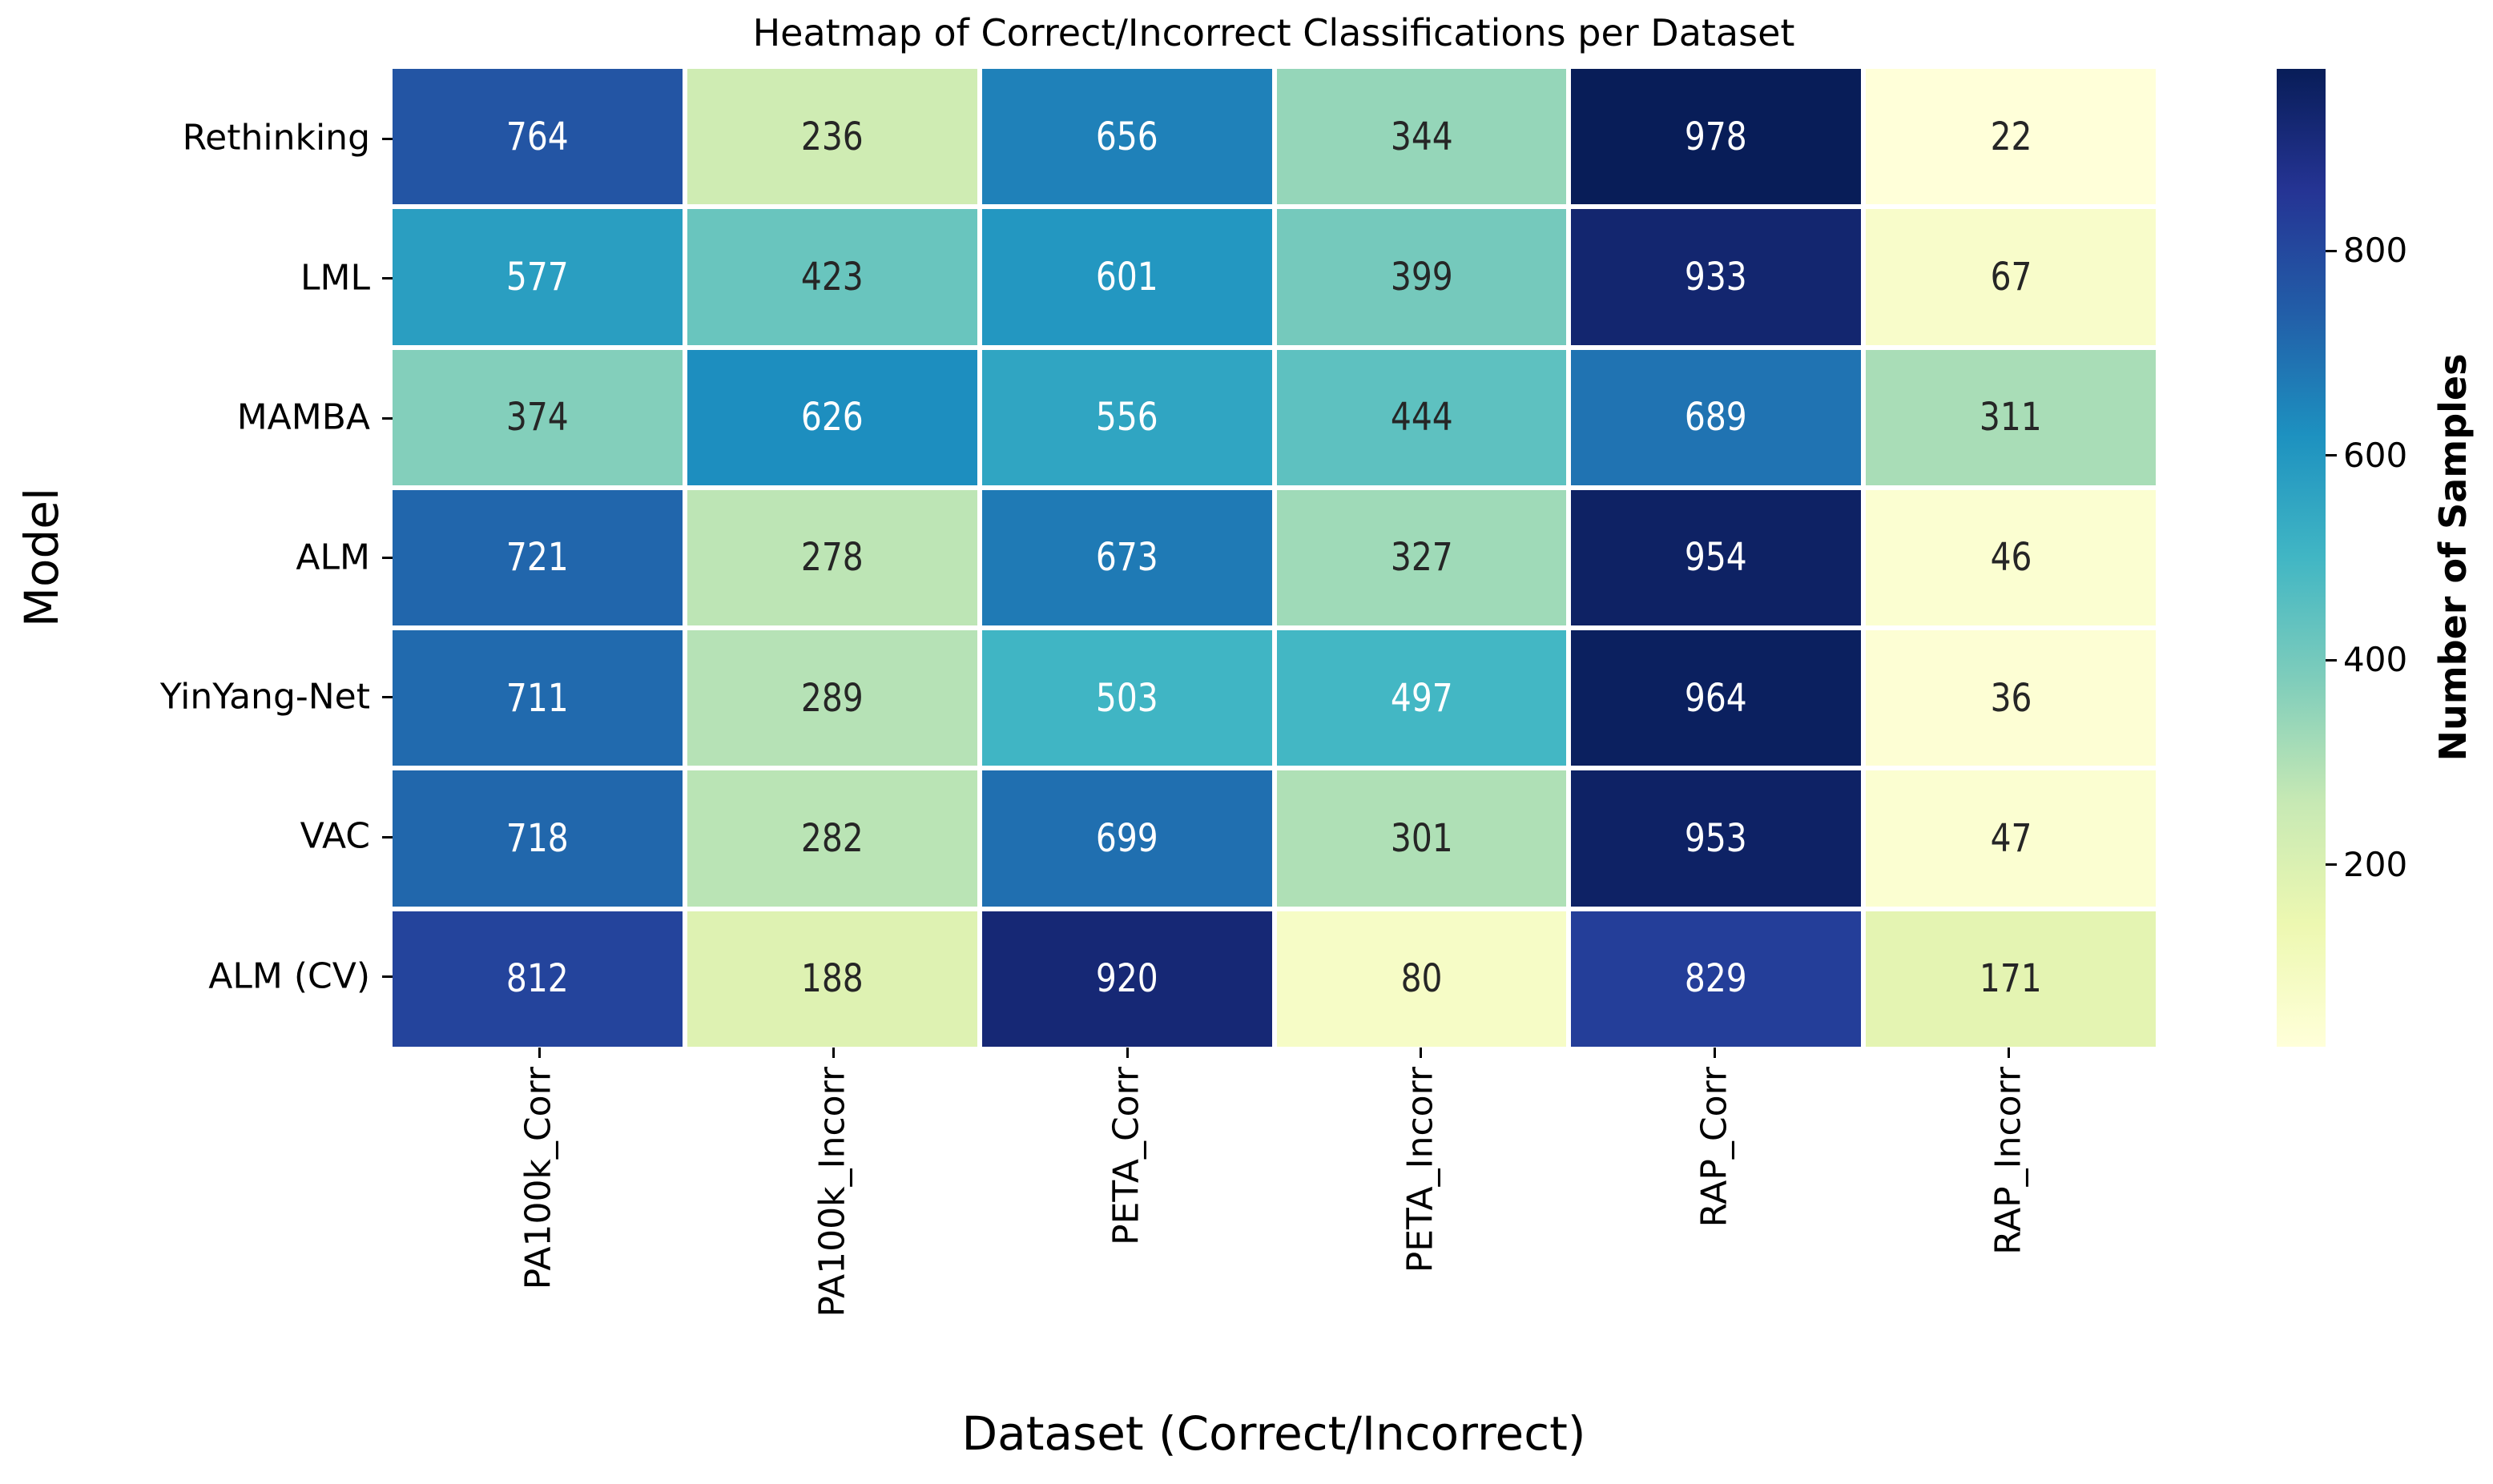 Image resolution: width=2493 pixels, height=1484 pixels. I want to click on cell-value: 689, so click(1717, 417).